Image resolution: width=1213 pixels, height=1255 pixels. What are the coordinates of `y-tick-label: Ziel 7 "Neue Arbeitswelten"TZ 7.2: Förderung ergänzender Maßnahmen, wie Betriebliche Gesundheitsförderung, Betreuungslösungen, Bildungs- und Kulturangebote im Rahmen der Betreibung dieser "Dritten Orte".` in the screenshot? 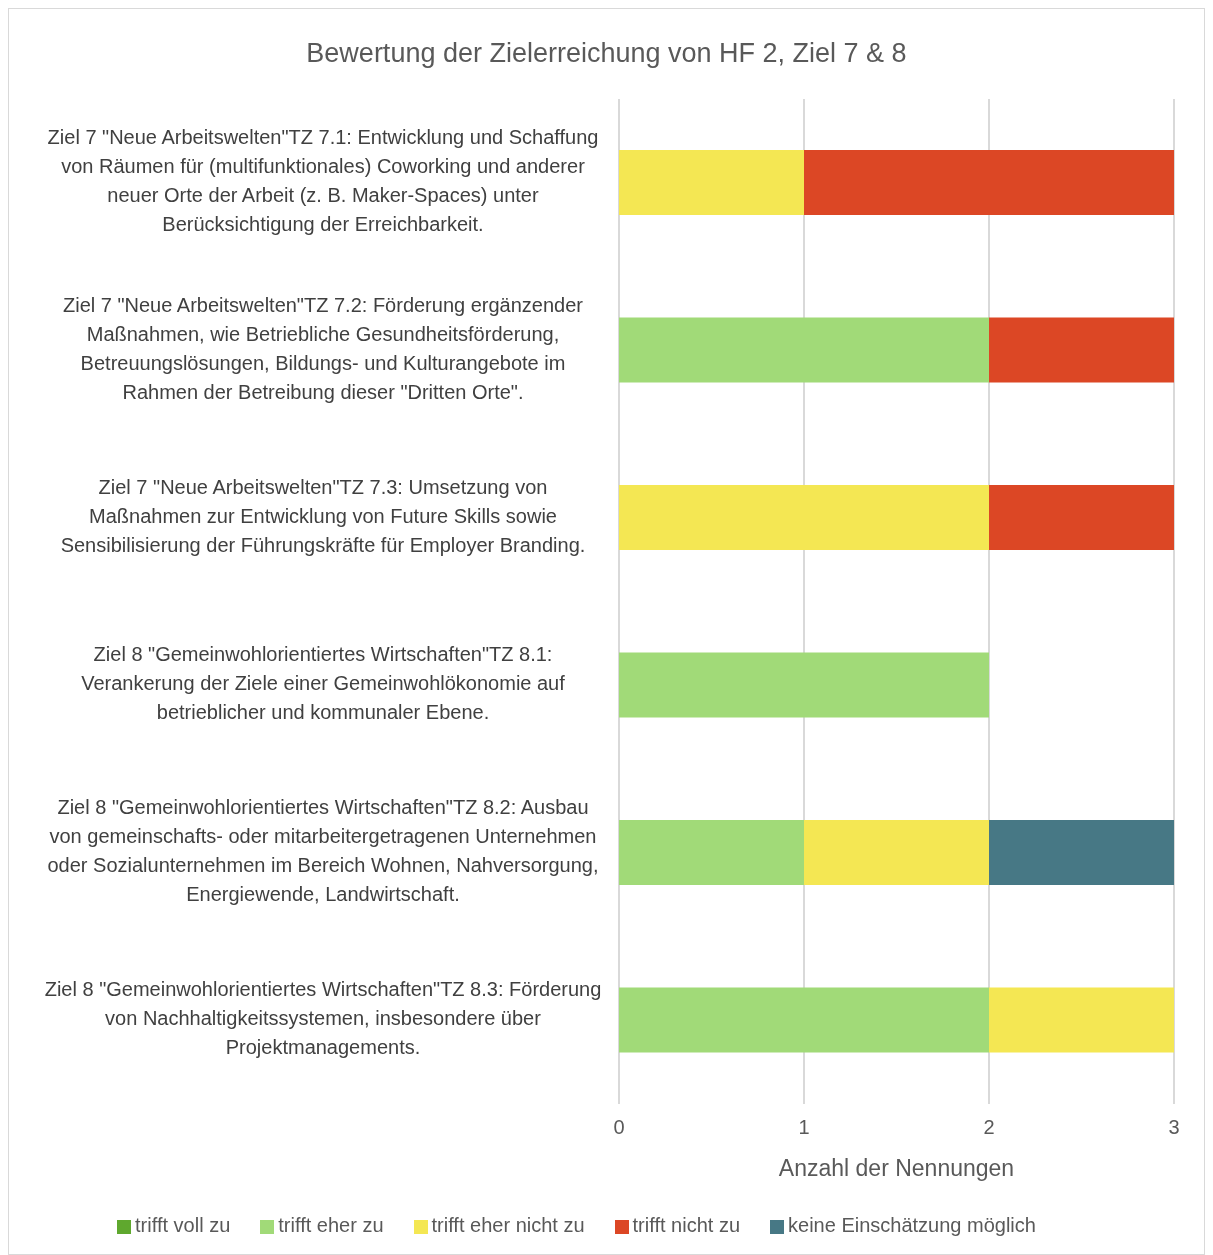 It's located at (323, 349).